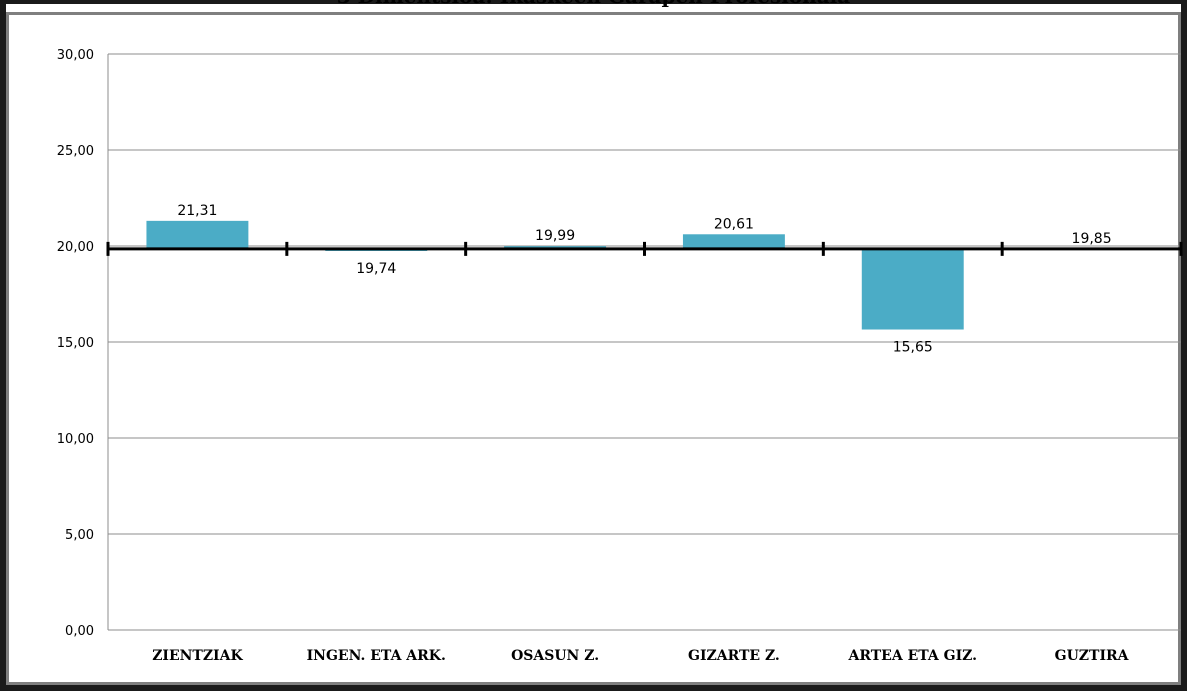  Describe the element at coordinates (644, 248) in the screenshot. I see `reference-line` at that location.